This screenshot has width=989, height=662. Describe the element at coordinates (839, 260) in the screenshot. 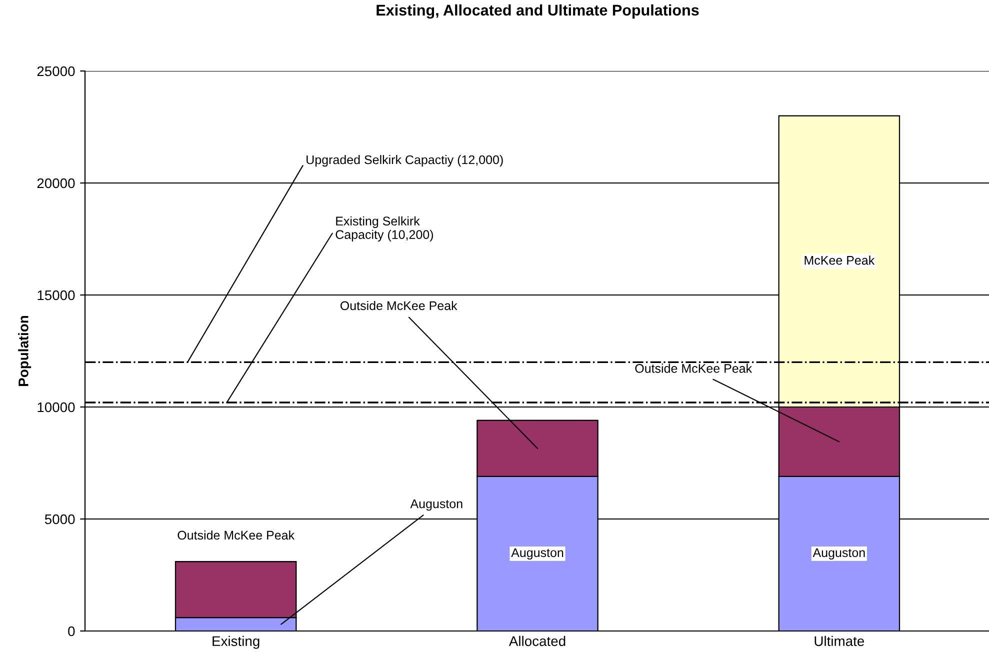

I see `annotation: McKee Peak` at that location.